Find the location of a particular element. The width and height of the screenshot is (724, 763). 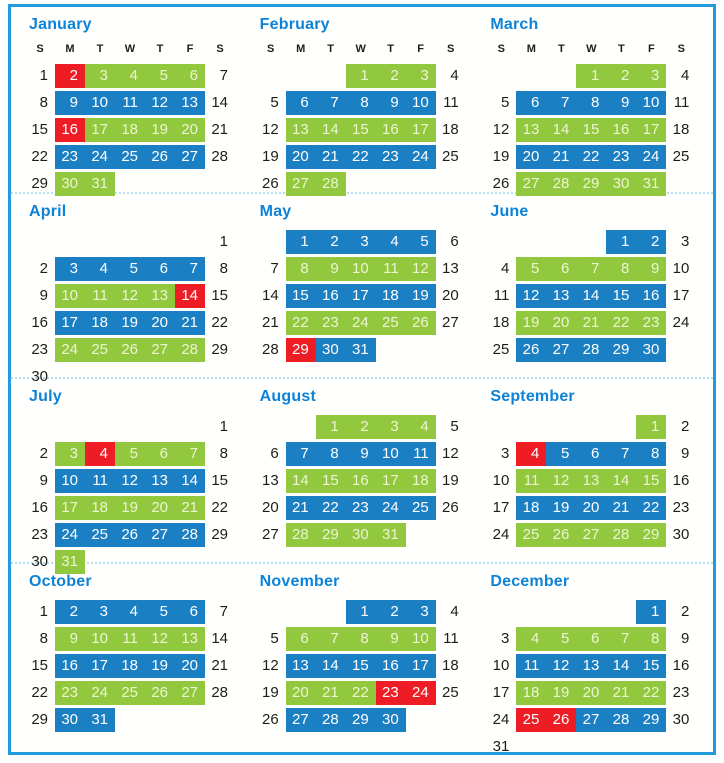

day-cell: 19 is located at coordinates (160, 666).